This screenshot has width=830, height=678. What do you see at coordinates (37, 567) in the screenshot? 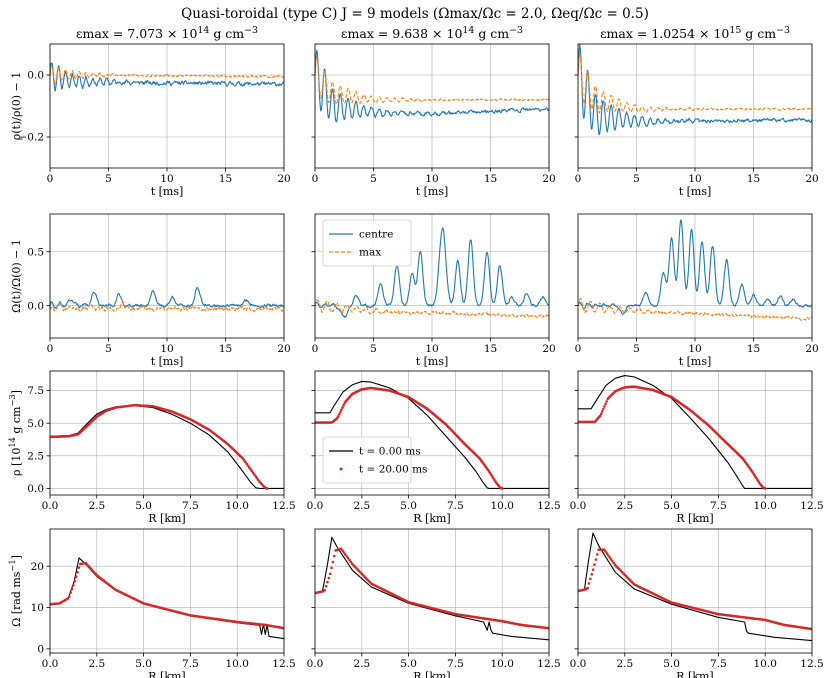
I see `y-tick-label: 20` at bounding box center [37, 567].